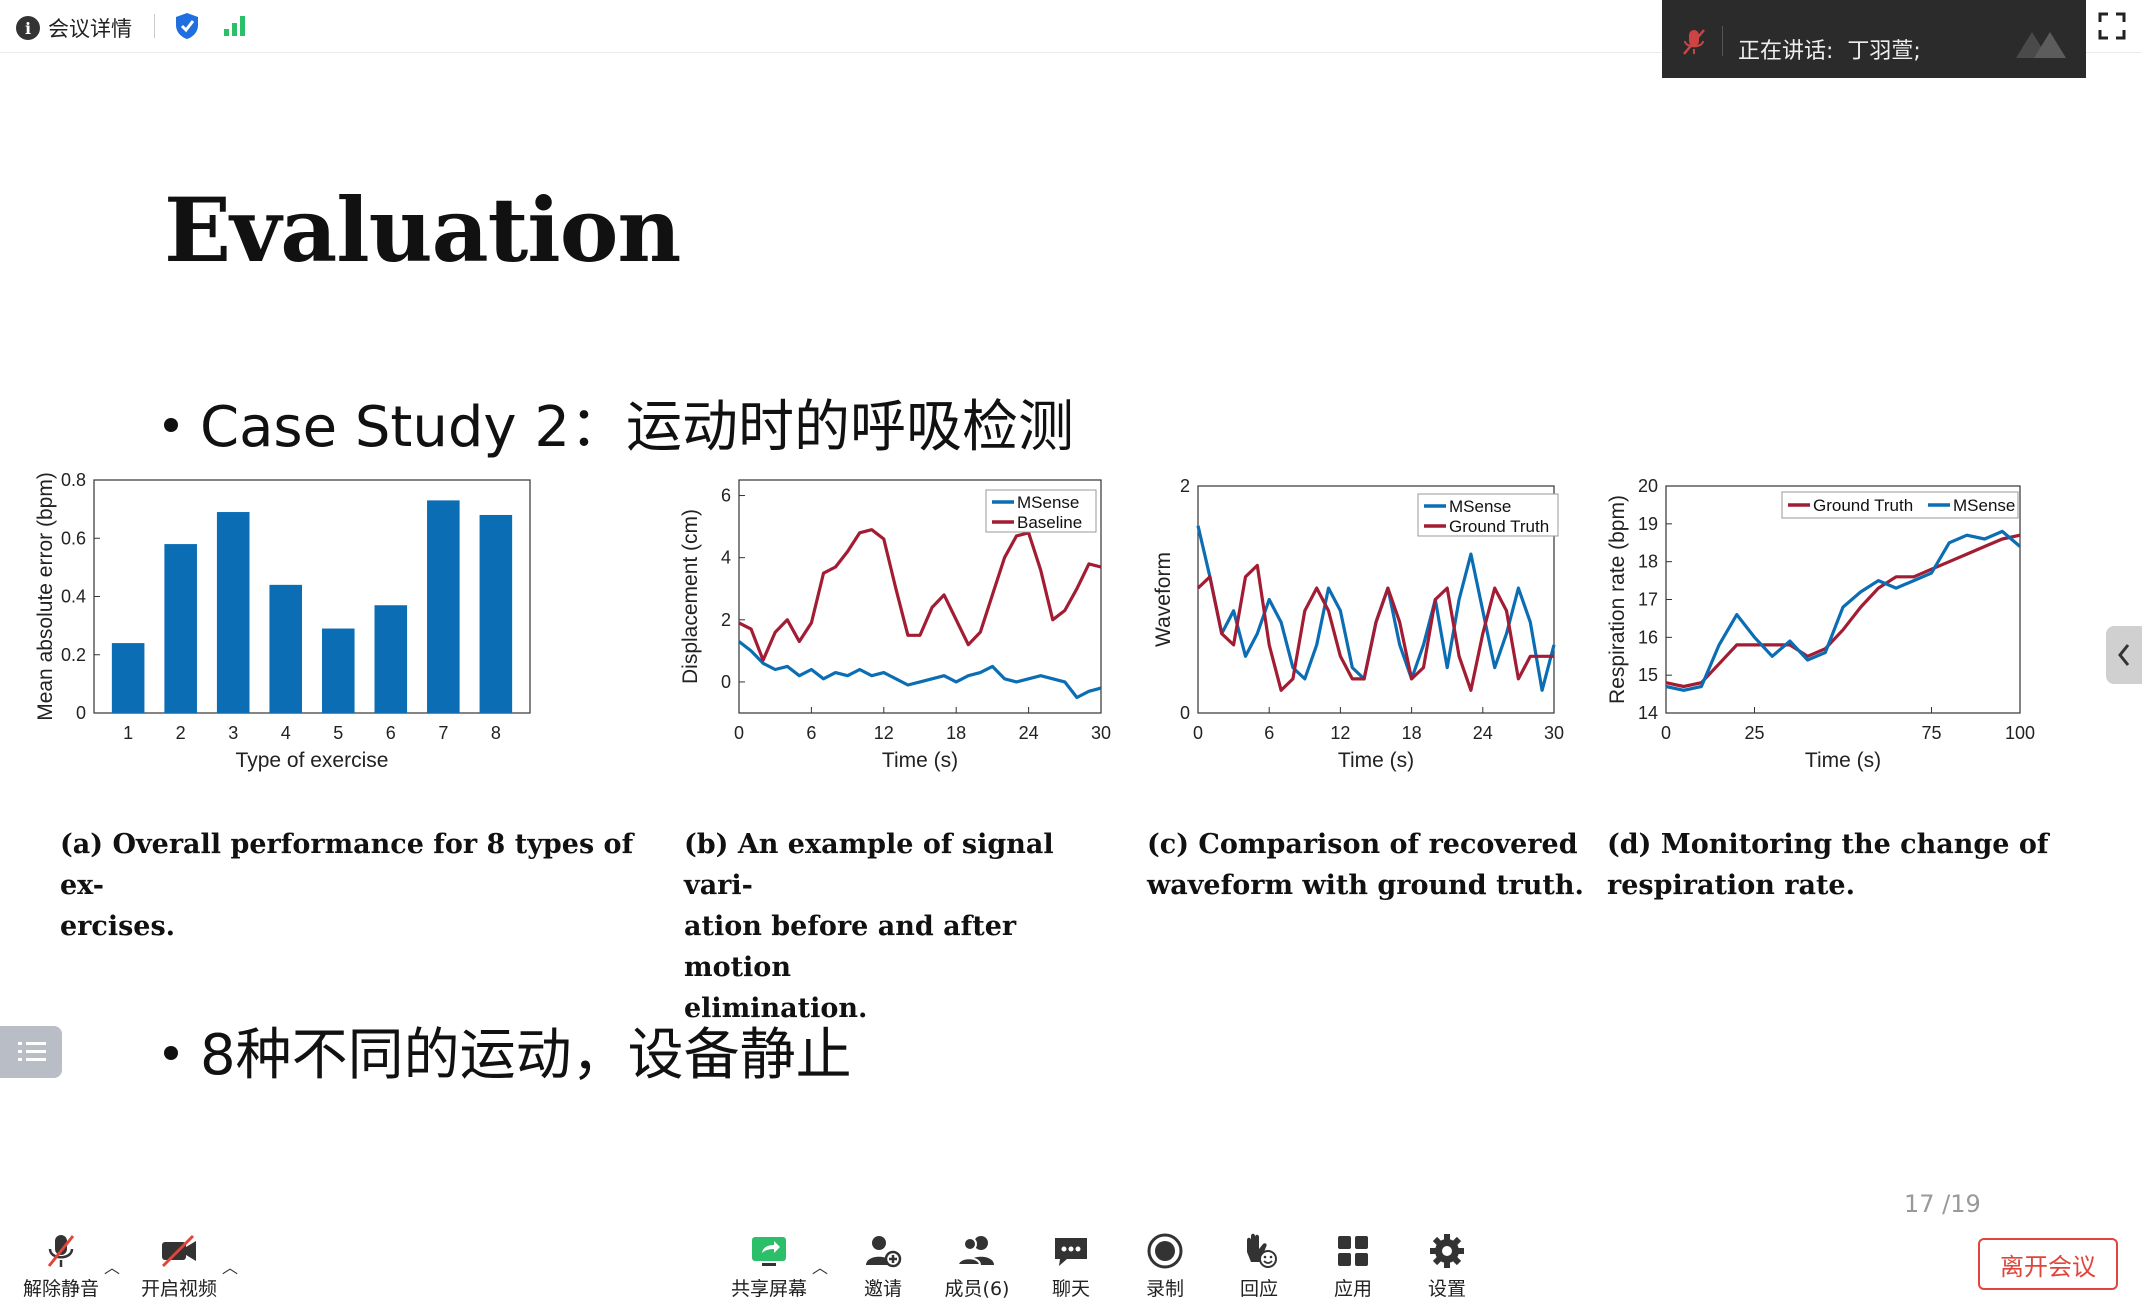 The height and width of the screenshot is (1311, 2142). Describe the element at coordinates (1648, 713) in the screenshot. I see `y-tick-label: 14` at that location.